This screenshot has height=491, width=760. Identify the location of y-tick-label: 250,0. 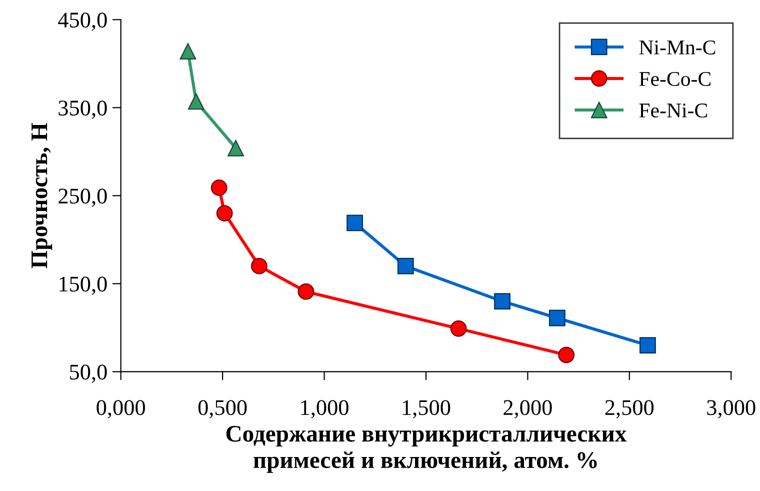
(82, 197).